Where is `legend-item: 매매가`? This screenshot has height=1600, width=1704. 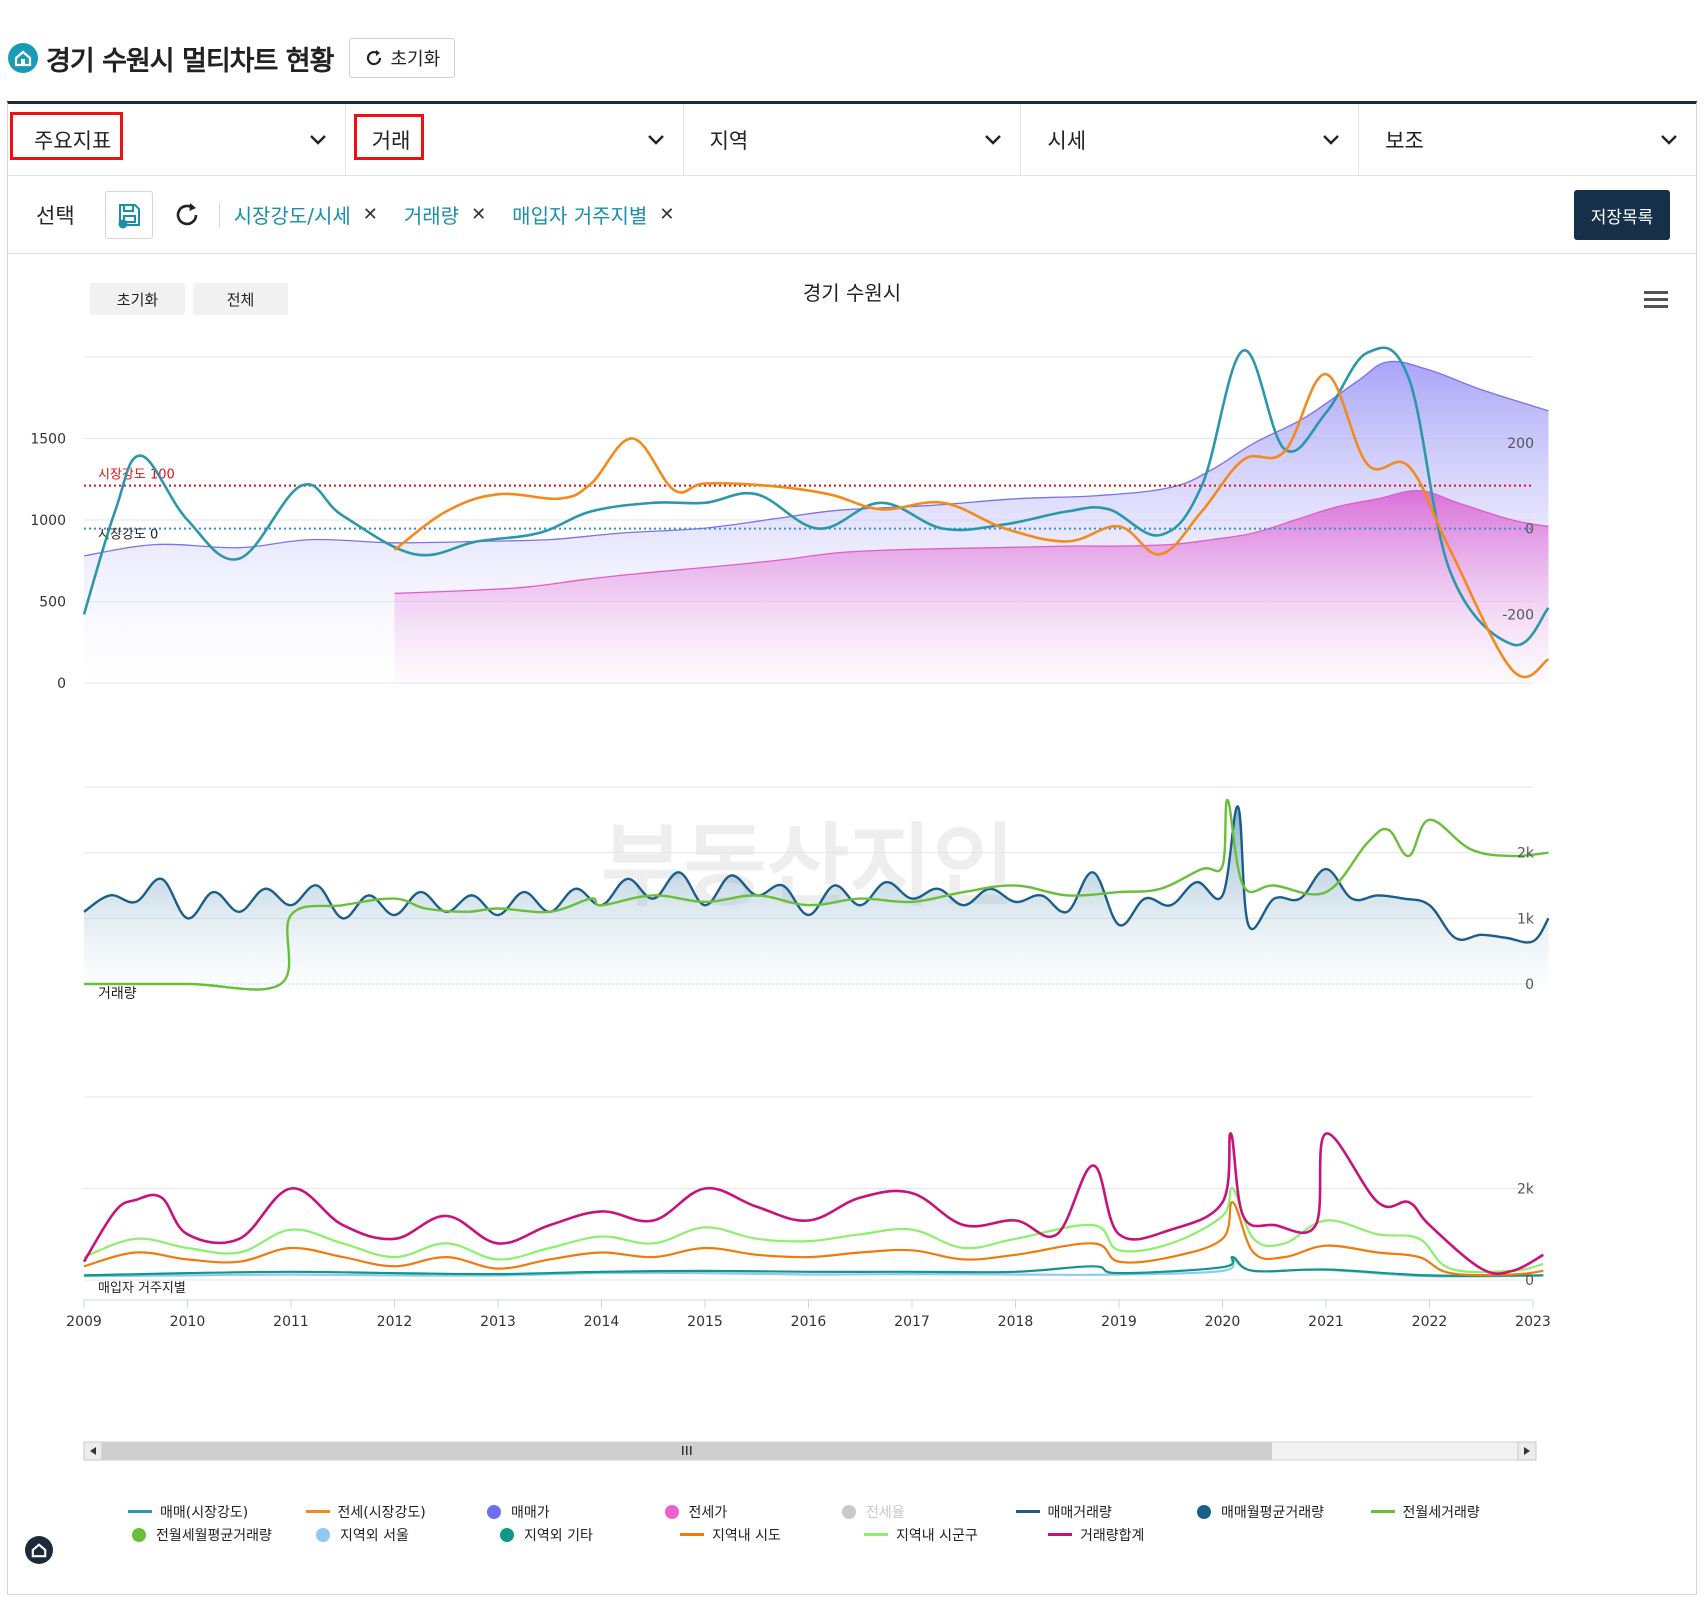
legend-item: 매매가 is located at coordinates (572, 1511).